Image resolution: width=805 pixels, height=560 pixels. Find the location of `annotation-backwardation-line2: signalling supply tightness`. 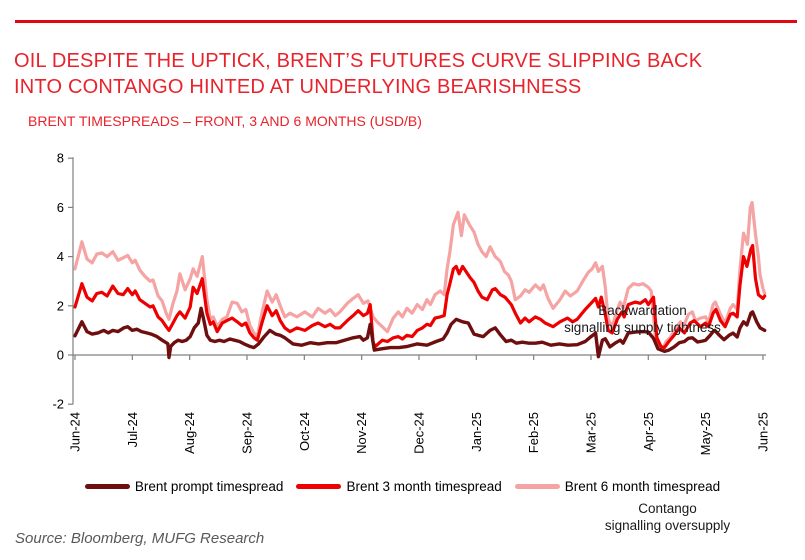

annotation-backwardation-line2: signalling supply tightness is located at coordinates (642, 327).